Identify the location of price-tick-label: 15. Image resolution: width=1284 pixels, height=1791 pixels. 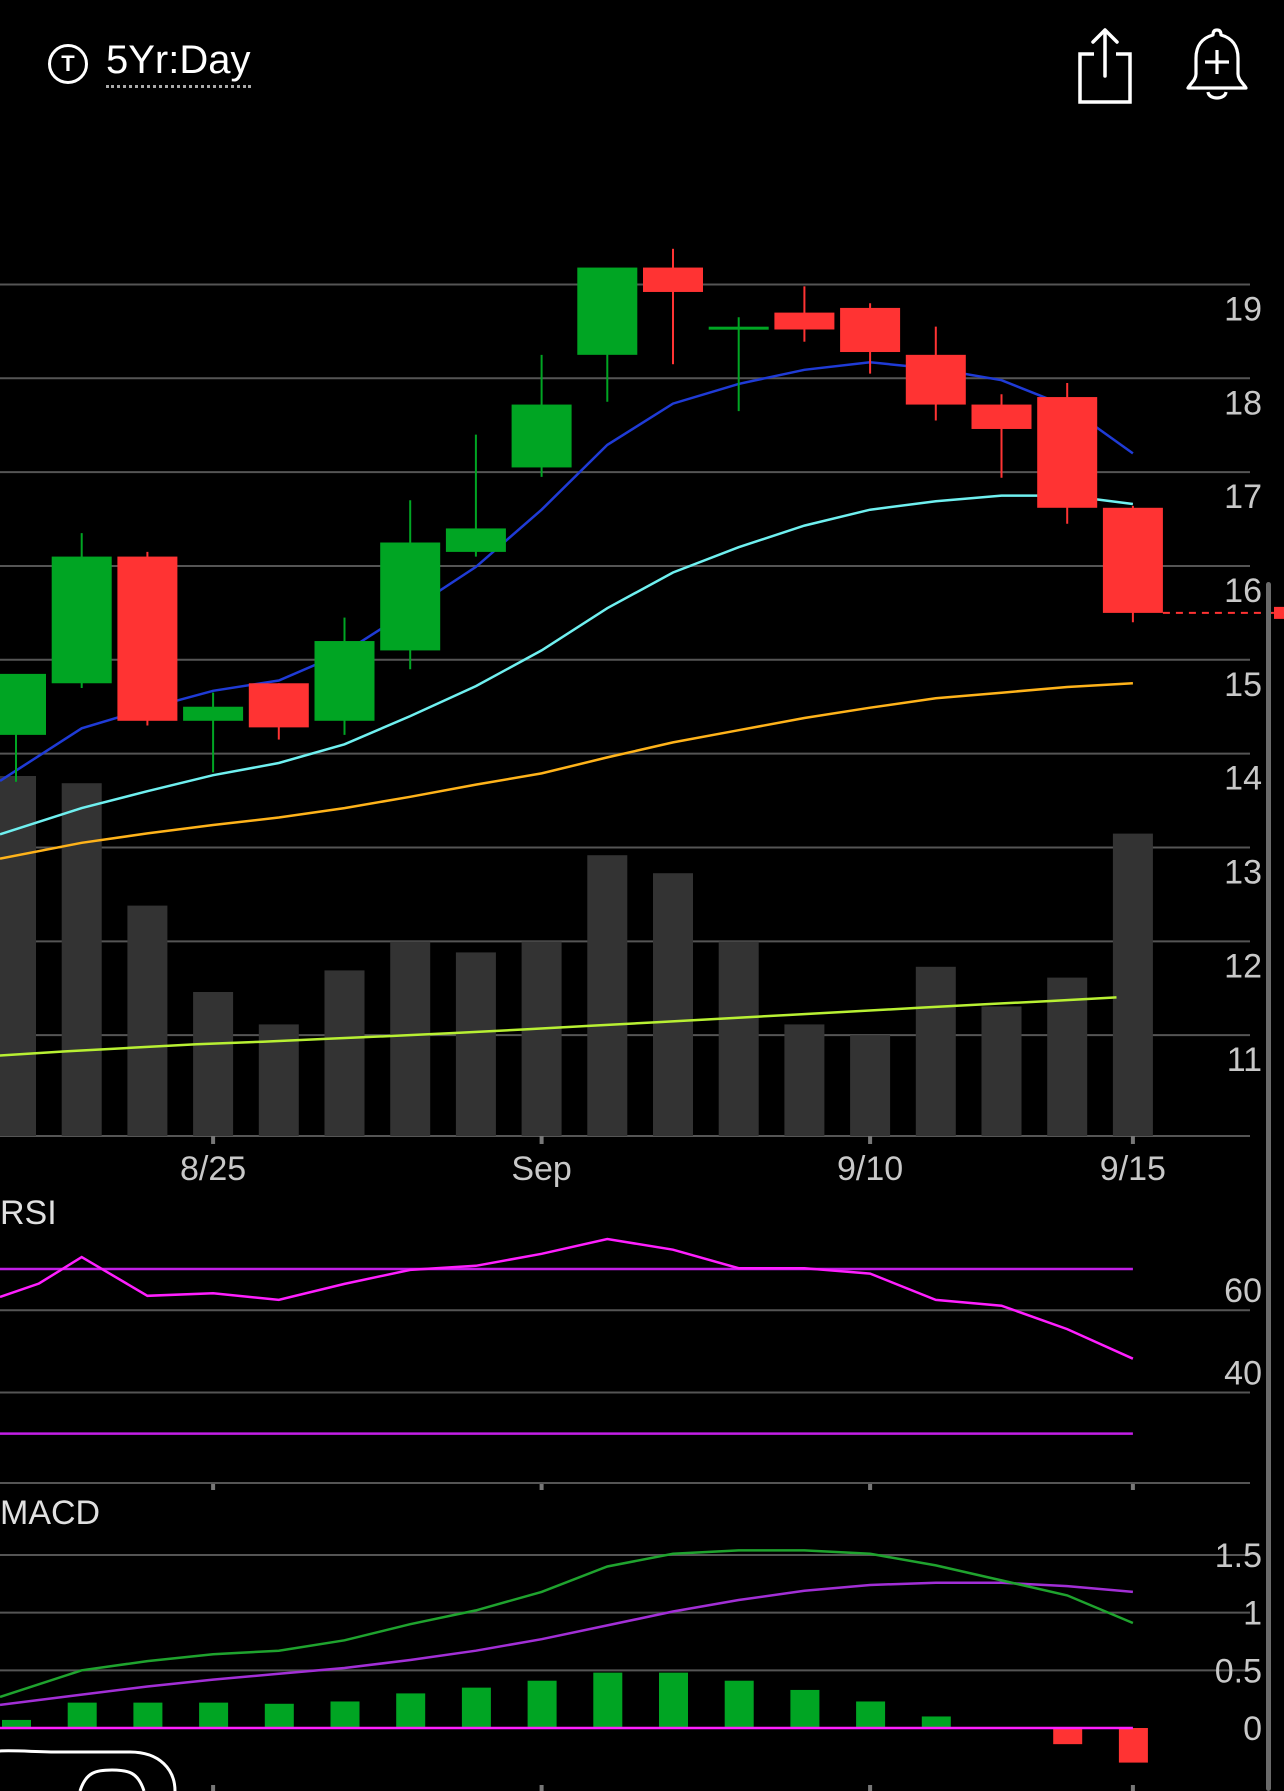
(1243, 685).